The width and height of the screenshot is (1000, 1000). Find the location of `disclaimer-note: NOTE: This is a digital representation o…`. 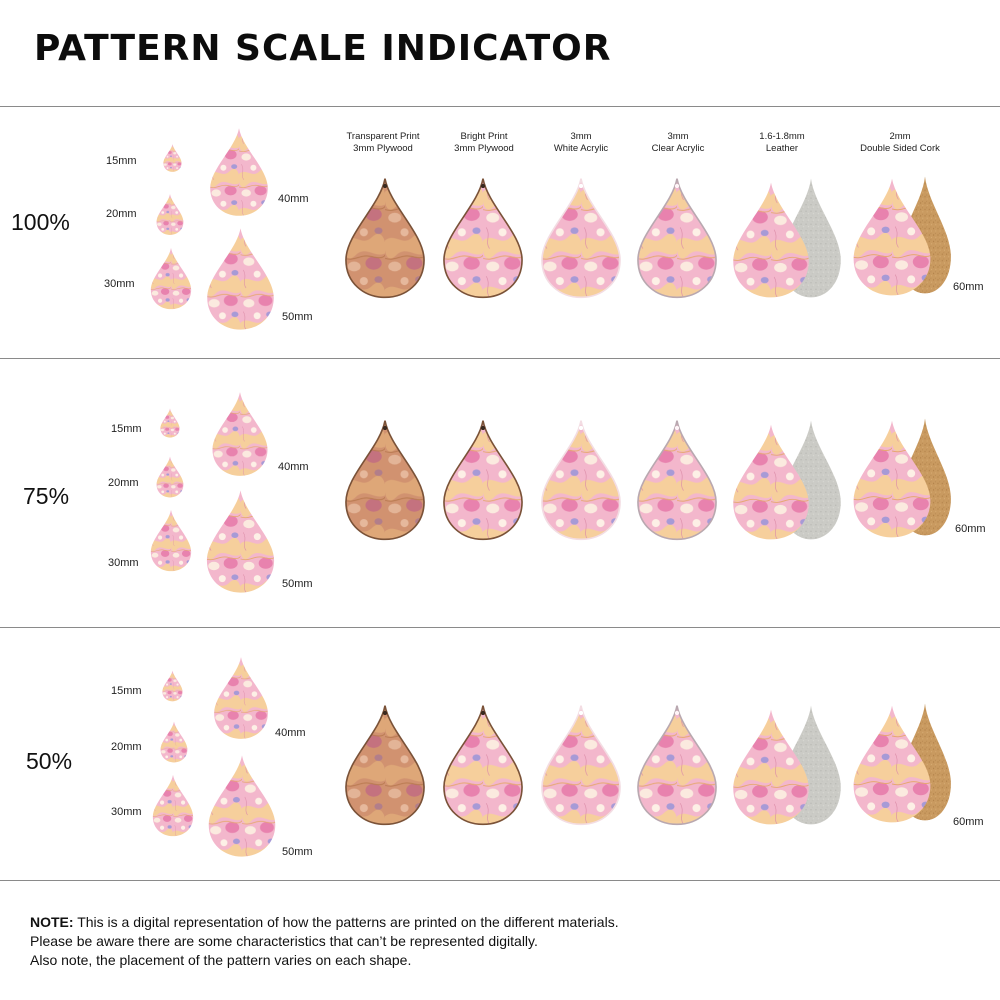

disclaimer-note: NOTE: This is a digital representation o… is located at coordinates (324, 941).